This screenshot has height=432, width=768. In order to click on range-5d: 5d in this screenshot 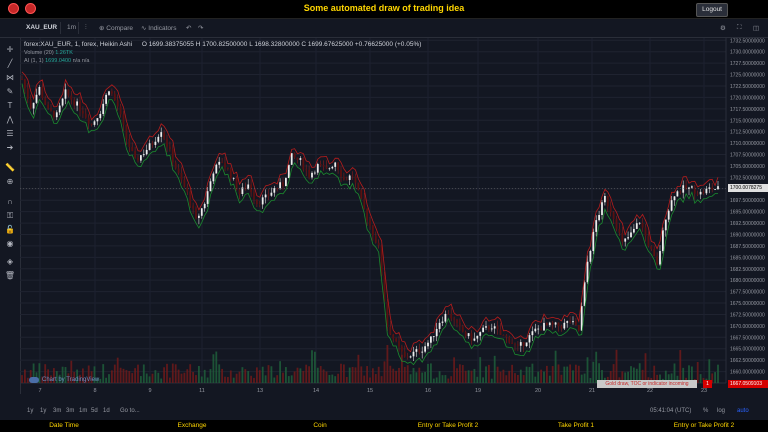, I will do `click(94, 411)`.